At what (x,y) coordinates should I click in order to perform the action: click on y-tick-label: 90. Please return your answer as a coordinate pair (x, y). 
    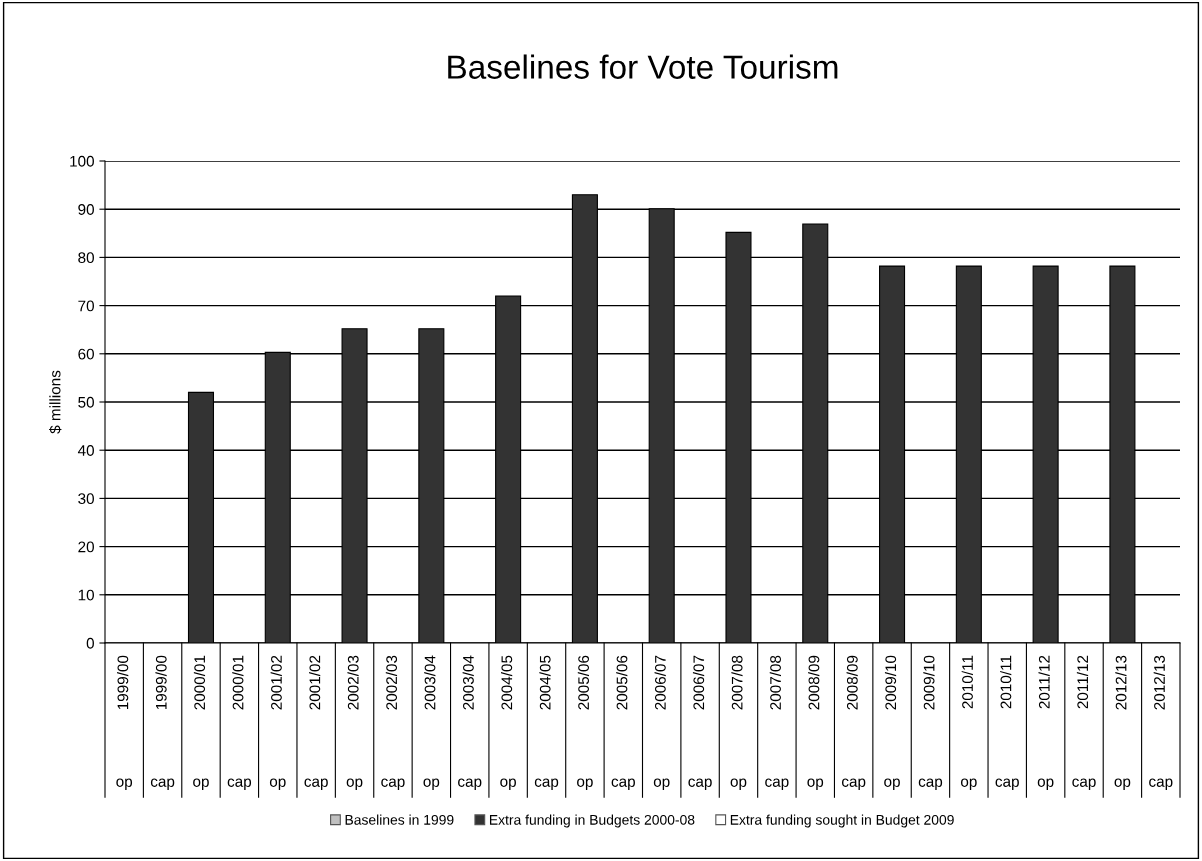
    Looking at the image, I should click on (86, 209).